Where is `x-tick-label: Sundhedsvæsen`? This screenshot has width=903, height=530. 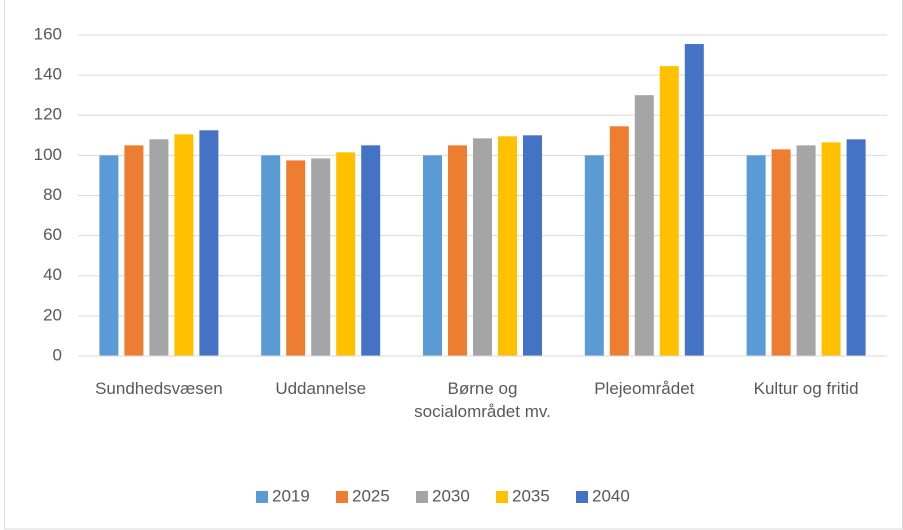
x-tick-label: Sundhedsvæsen is located at coordinates (159, 388).